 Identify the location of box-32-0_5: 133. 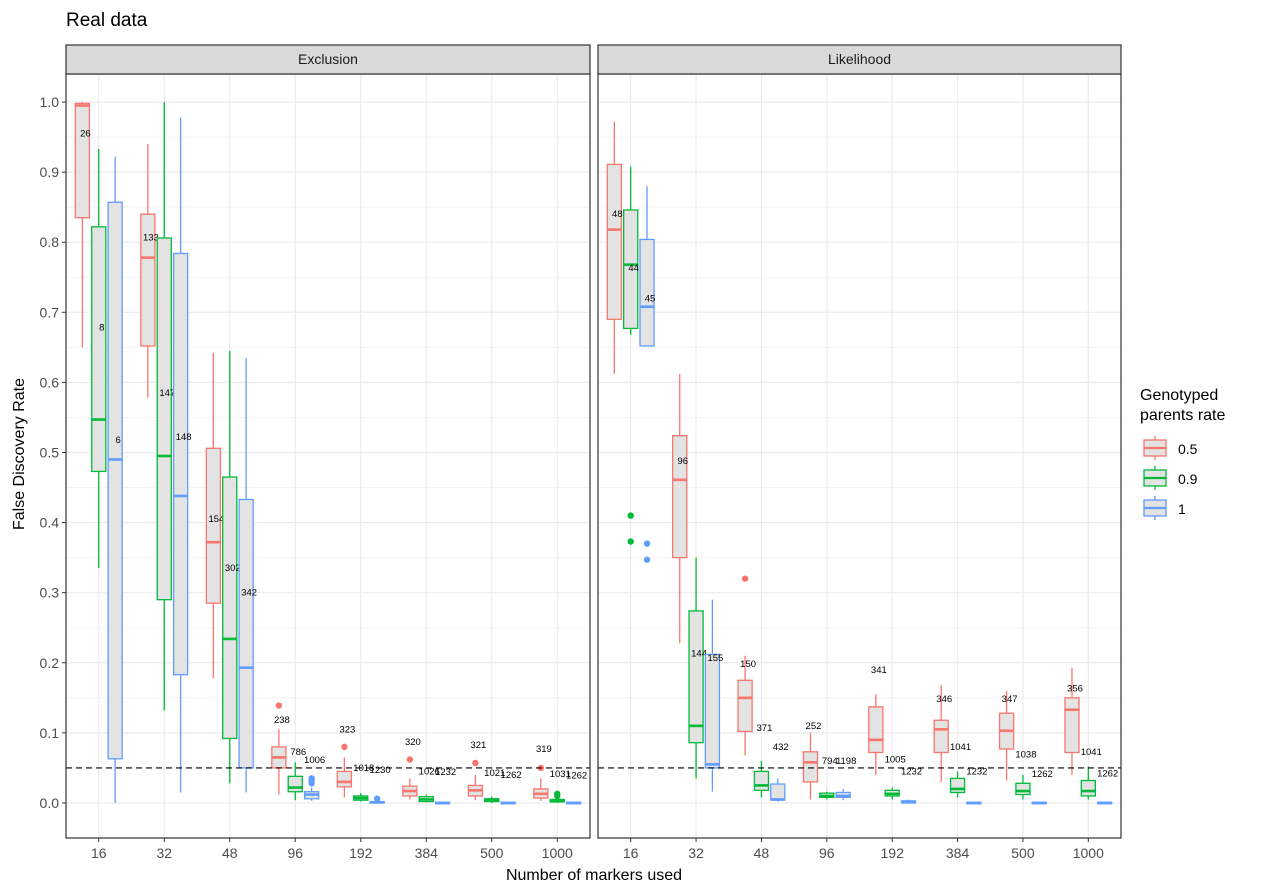
(149, 271).